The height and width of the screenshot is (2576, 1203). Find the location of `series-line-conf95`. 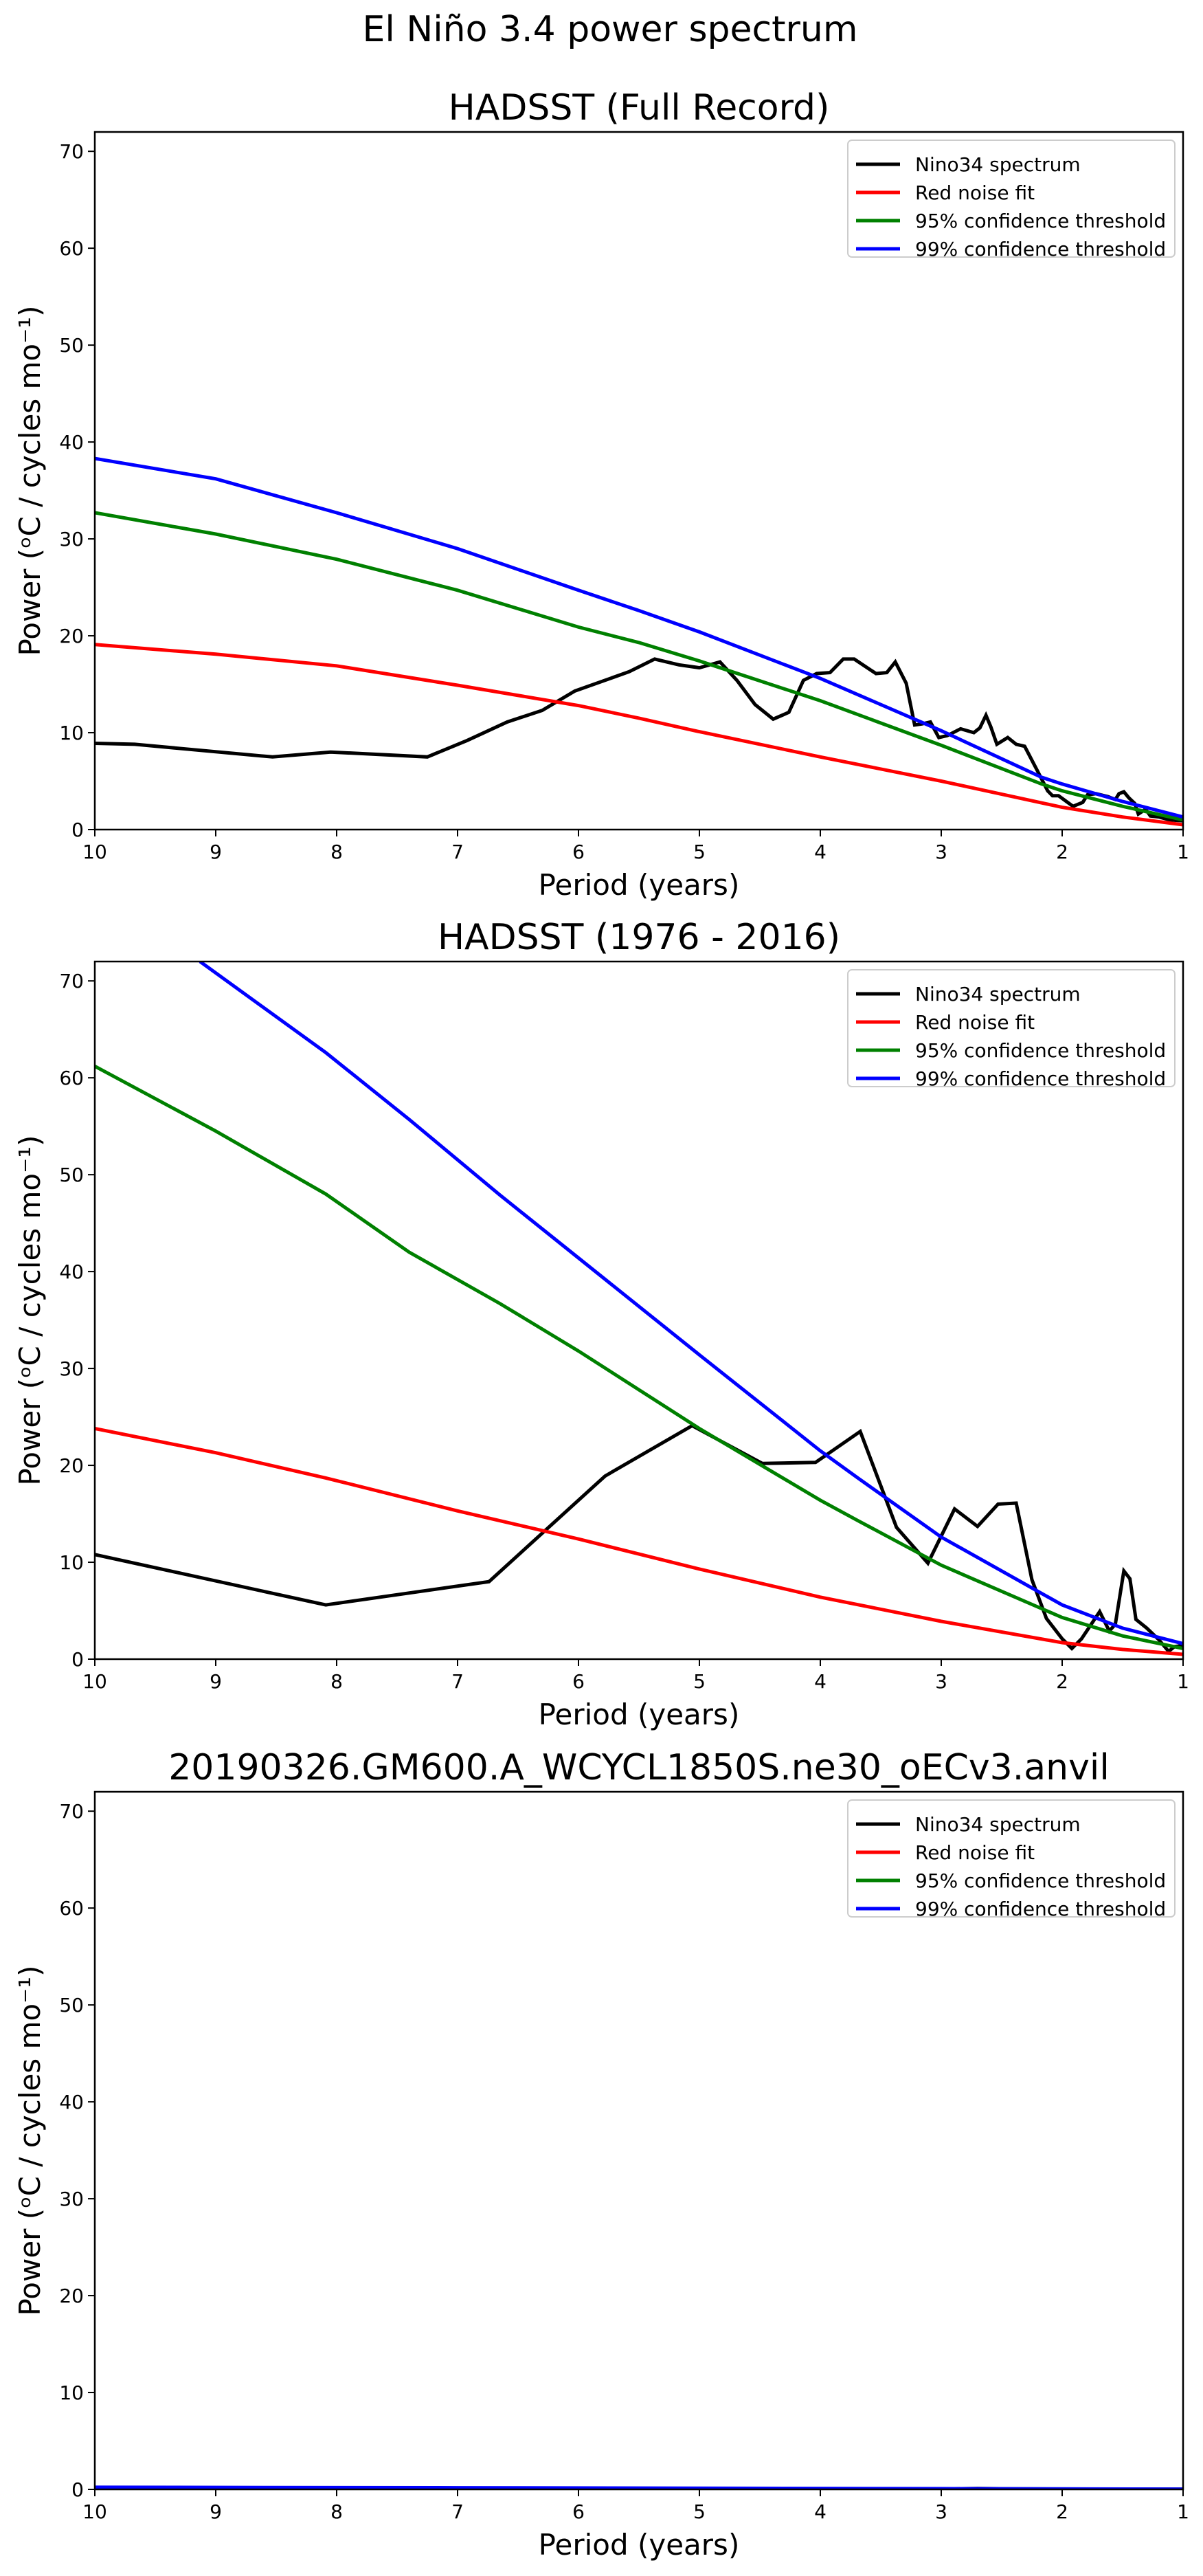

series-line-conf95 is located at coordinates (639, 666).